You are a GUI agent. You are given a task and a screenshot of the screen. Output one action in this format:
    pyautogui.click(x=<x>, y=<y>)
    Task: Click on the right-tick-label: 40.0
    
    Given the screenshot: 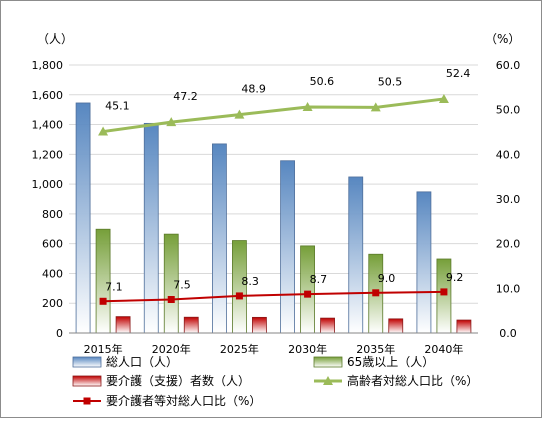 What is the action you would take?
    pyautogui.click(x=508, y=154)
    